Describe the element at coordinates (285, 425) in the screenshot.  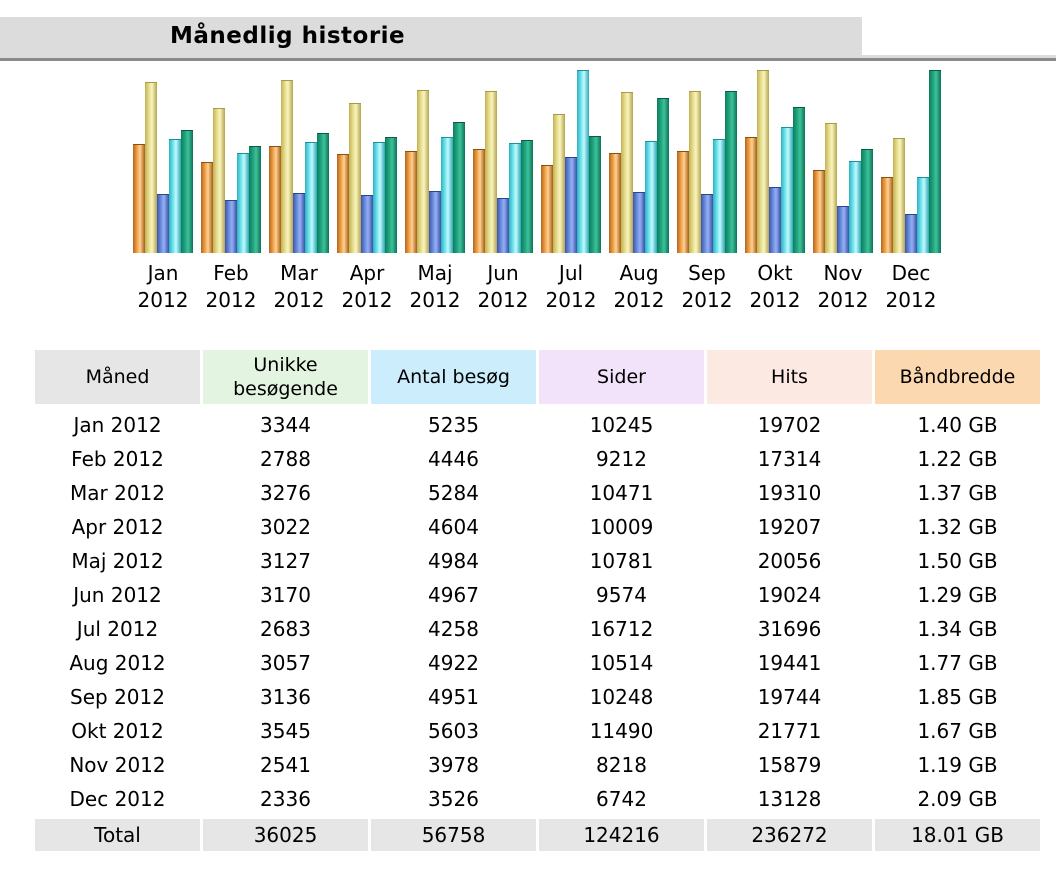
I see `cell-unikke-besoegende: 3344` at that location.